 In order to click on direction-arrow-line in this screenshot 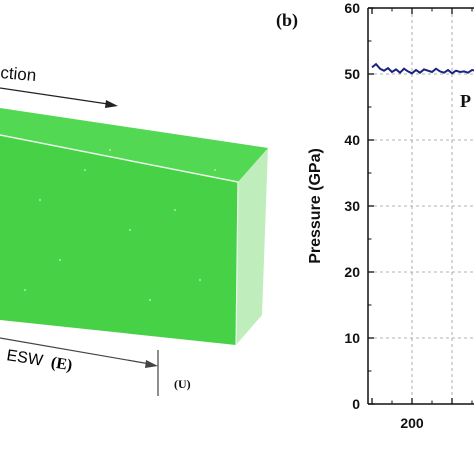, I will do `click(54, 96)`.